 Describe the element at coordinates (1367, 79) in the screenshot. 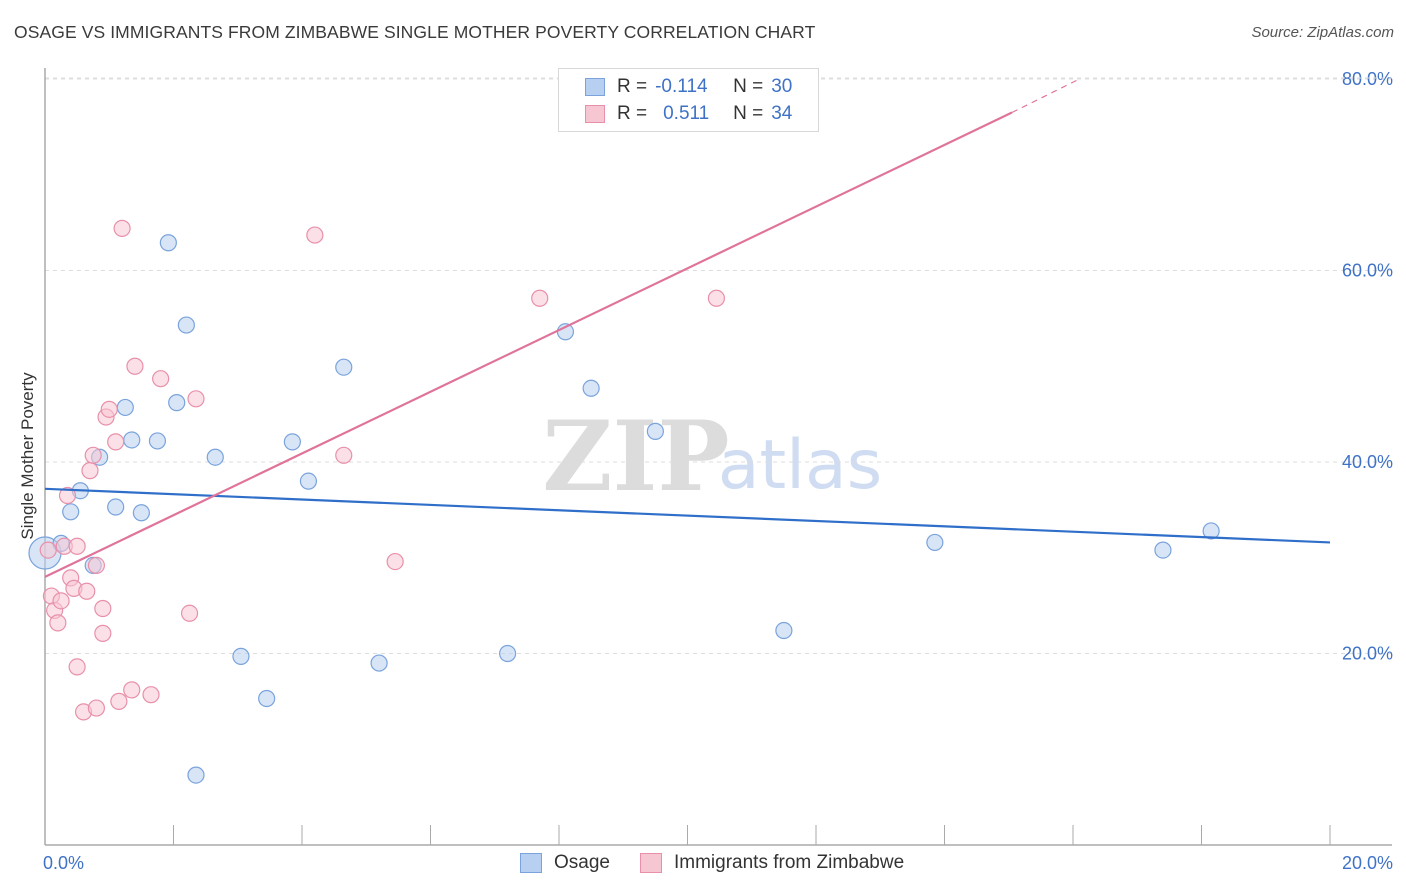

I see `y-tick-label: 80.0%` at that location.